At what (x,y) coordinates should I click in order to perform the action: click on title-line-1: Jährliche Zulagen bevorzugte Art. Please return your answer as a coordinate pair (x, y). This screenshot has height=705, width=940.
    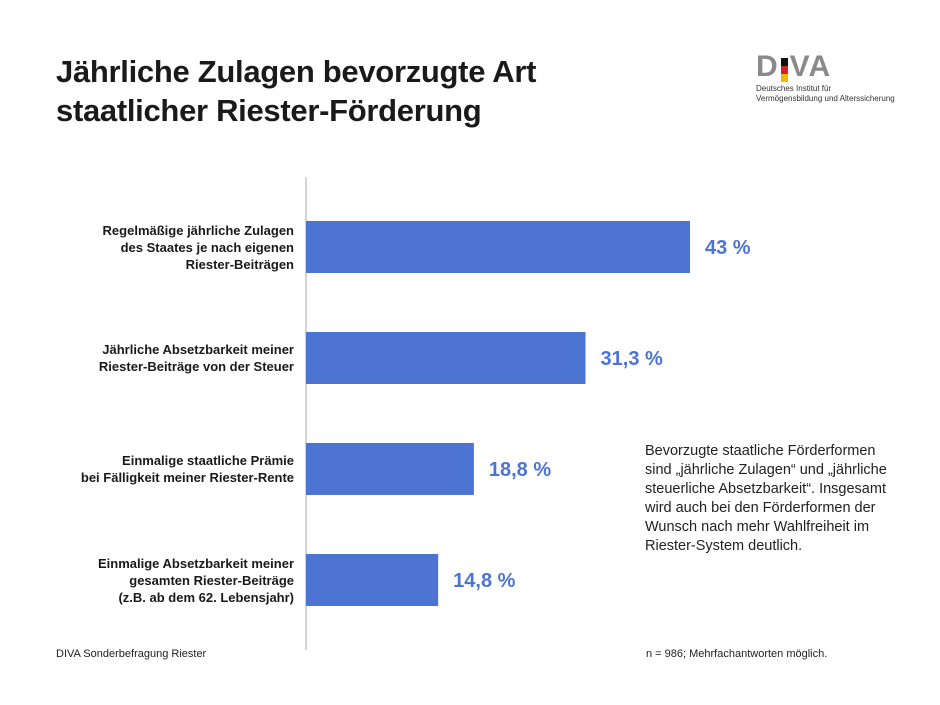
    Looking at the image, I should click on (296, 71).